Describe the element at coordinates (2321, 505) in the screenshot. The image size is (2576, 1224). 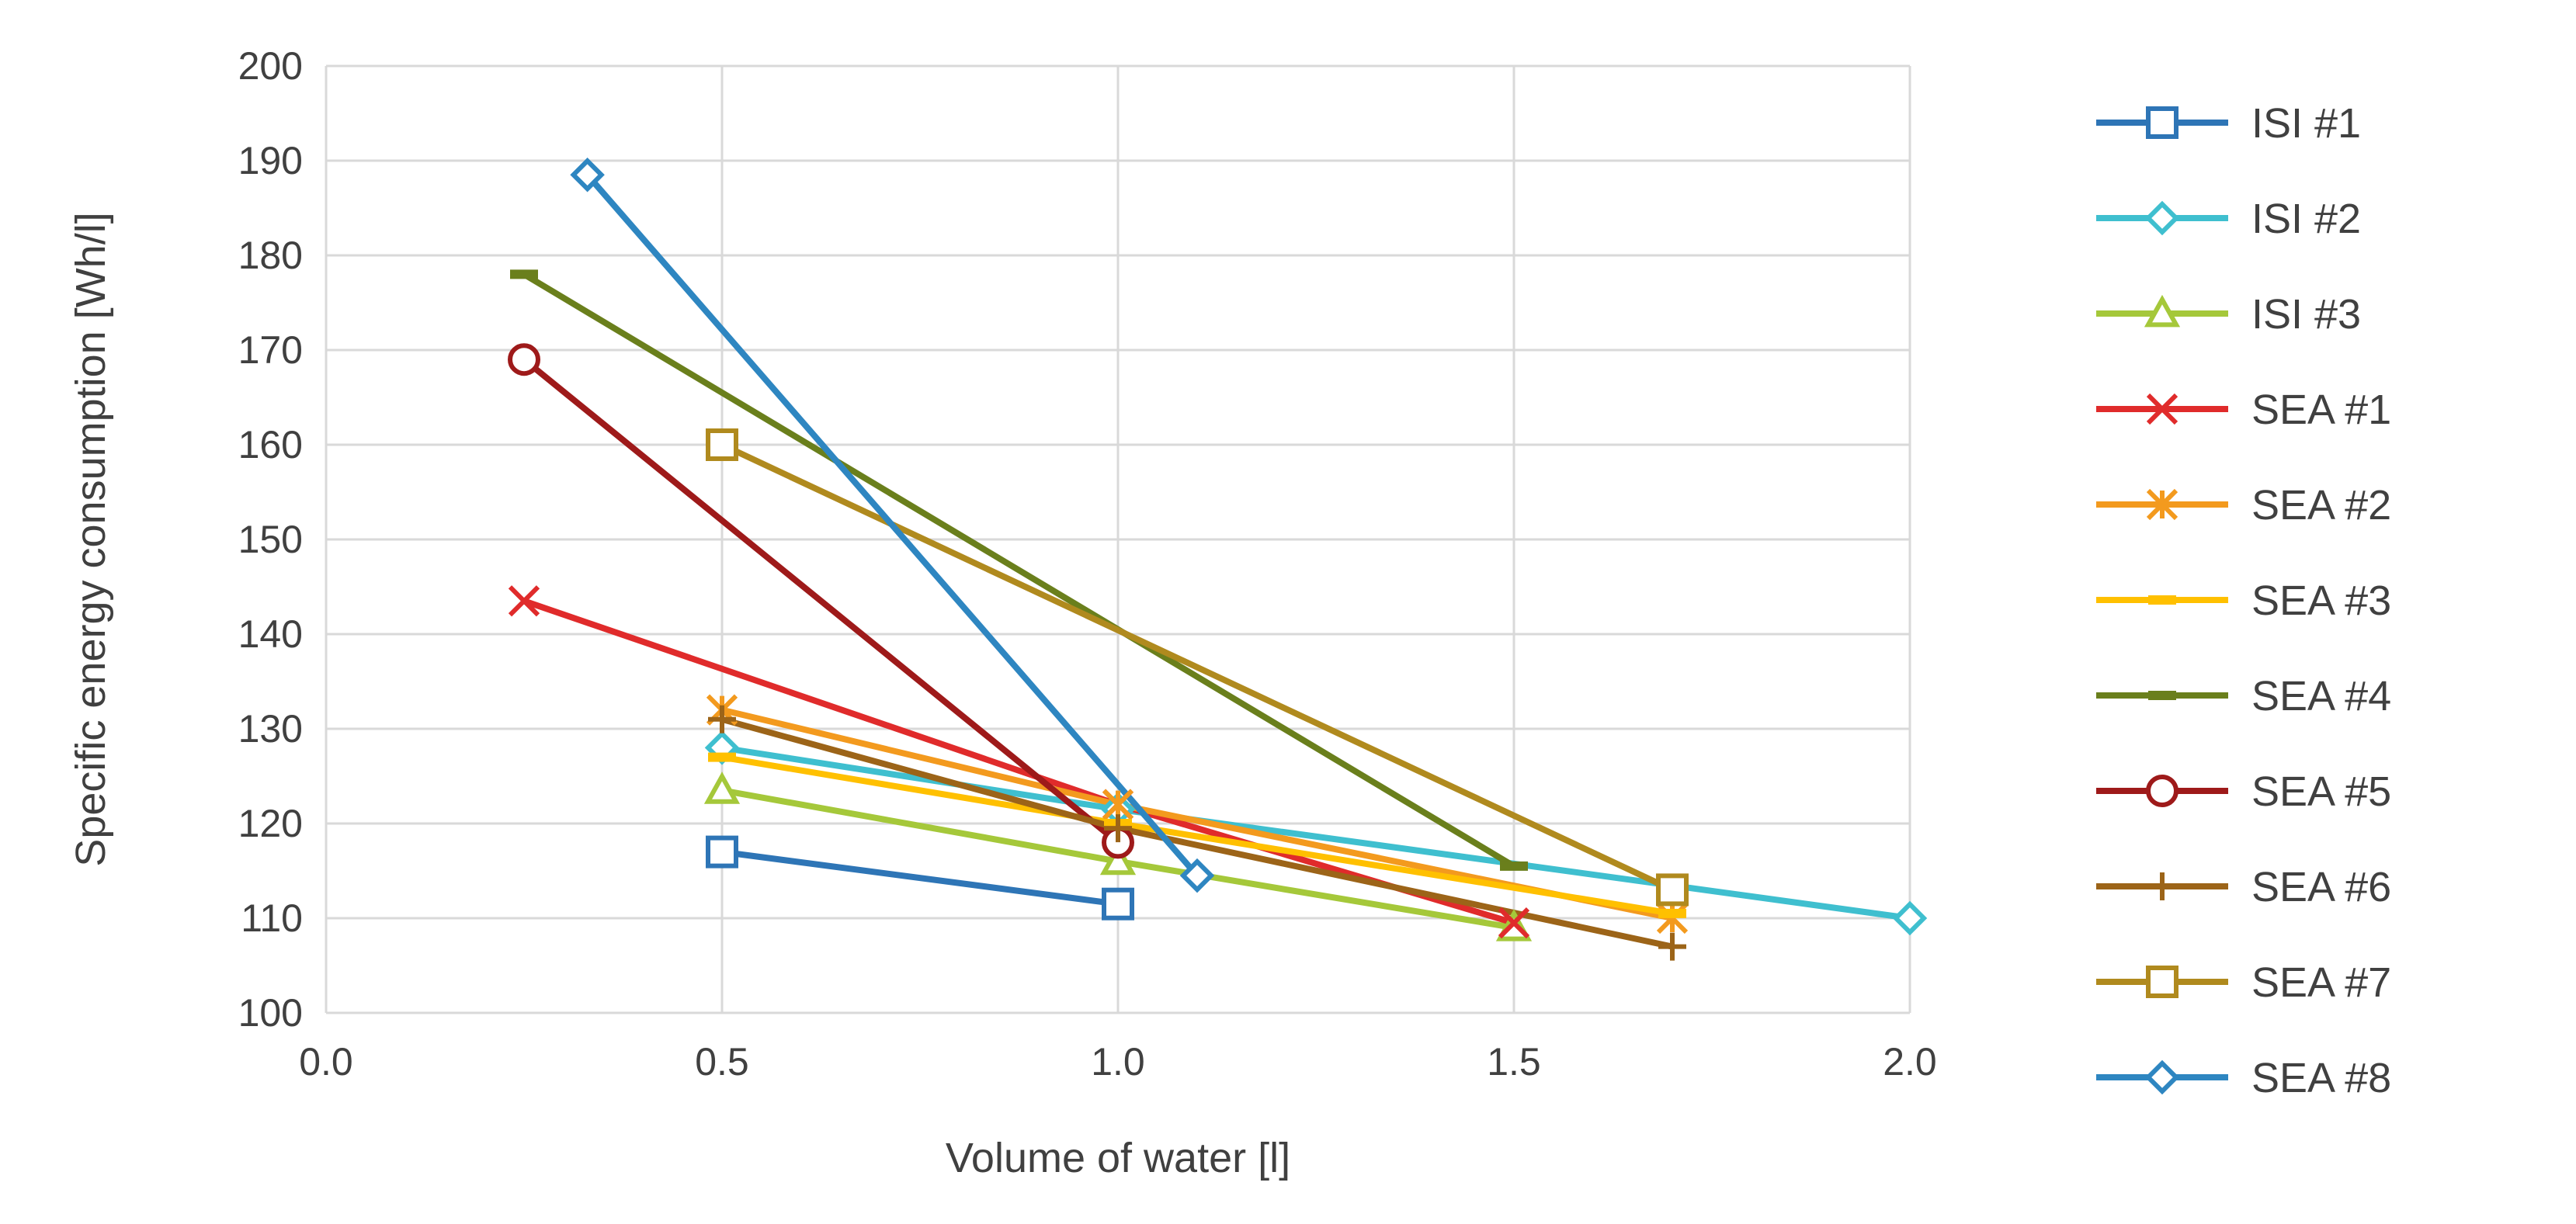
I see `legend-label: SEA #2` at that location.